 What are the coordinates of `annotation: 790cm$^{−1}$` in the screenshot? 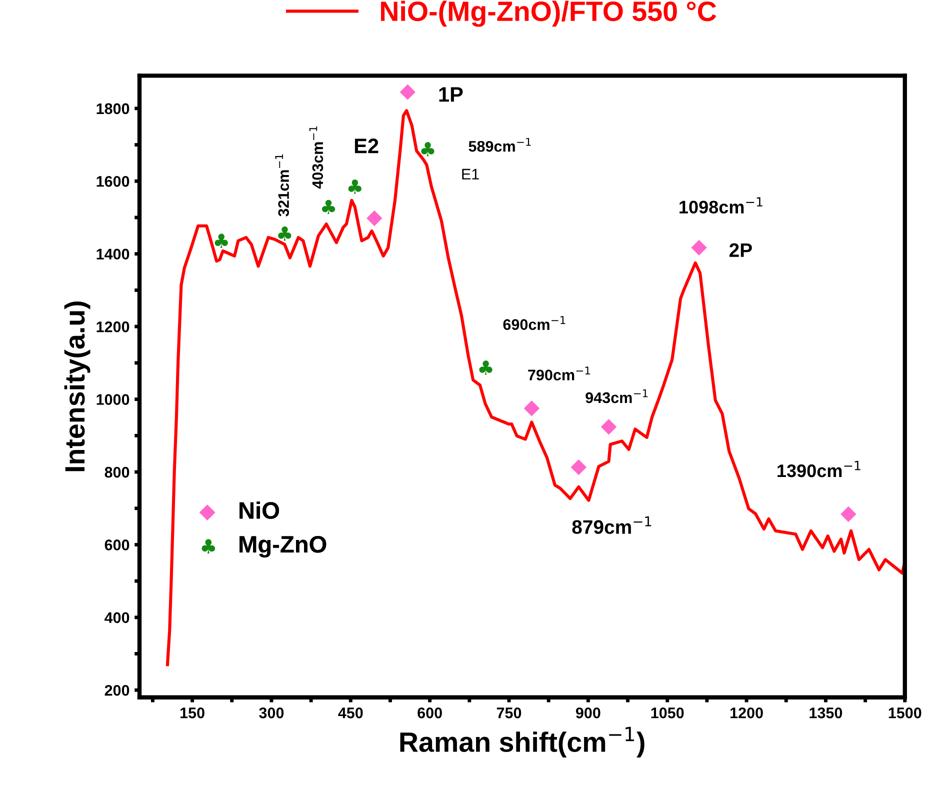 It's located at (559, 373).